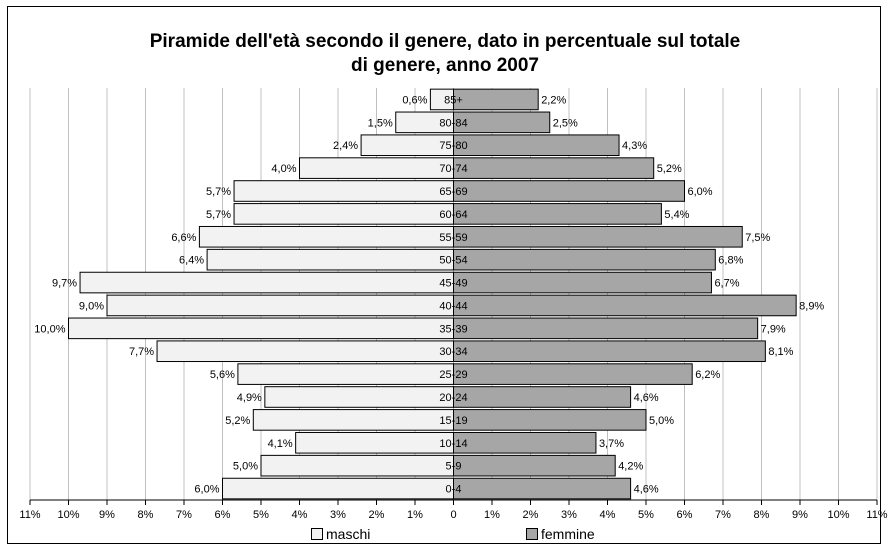 Image resolution: width=890 pixels, height=553 pixels. Describe the element at coordinates (811, 306) in the screenshot. I see `data-label-femmine: 8,9%` at that location.